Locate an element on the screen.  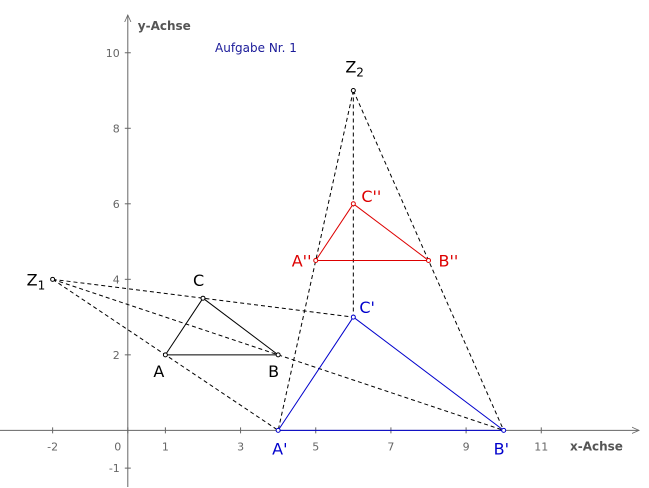
point-label: A is located at coordinates (158, 371).